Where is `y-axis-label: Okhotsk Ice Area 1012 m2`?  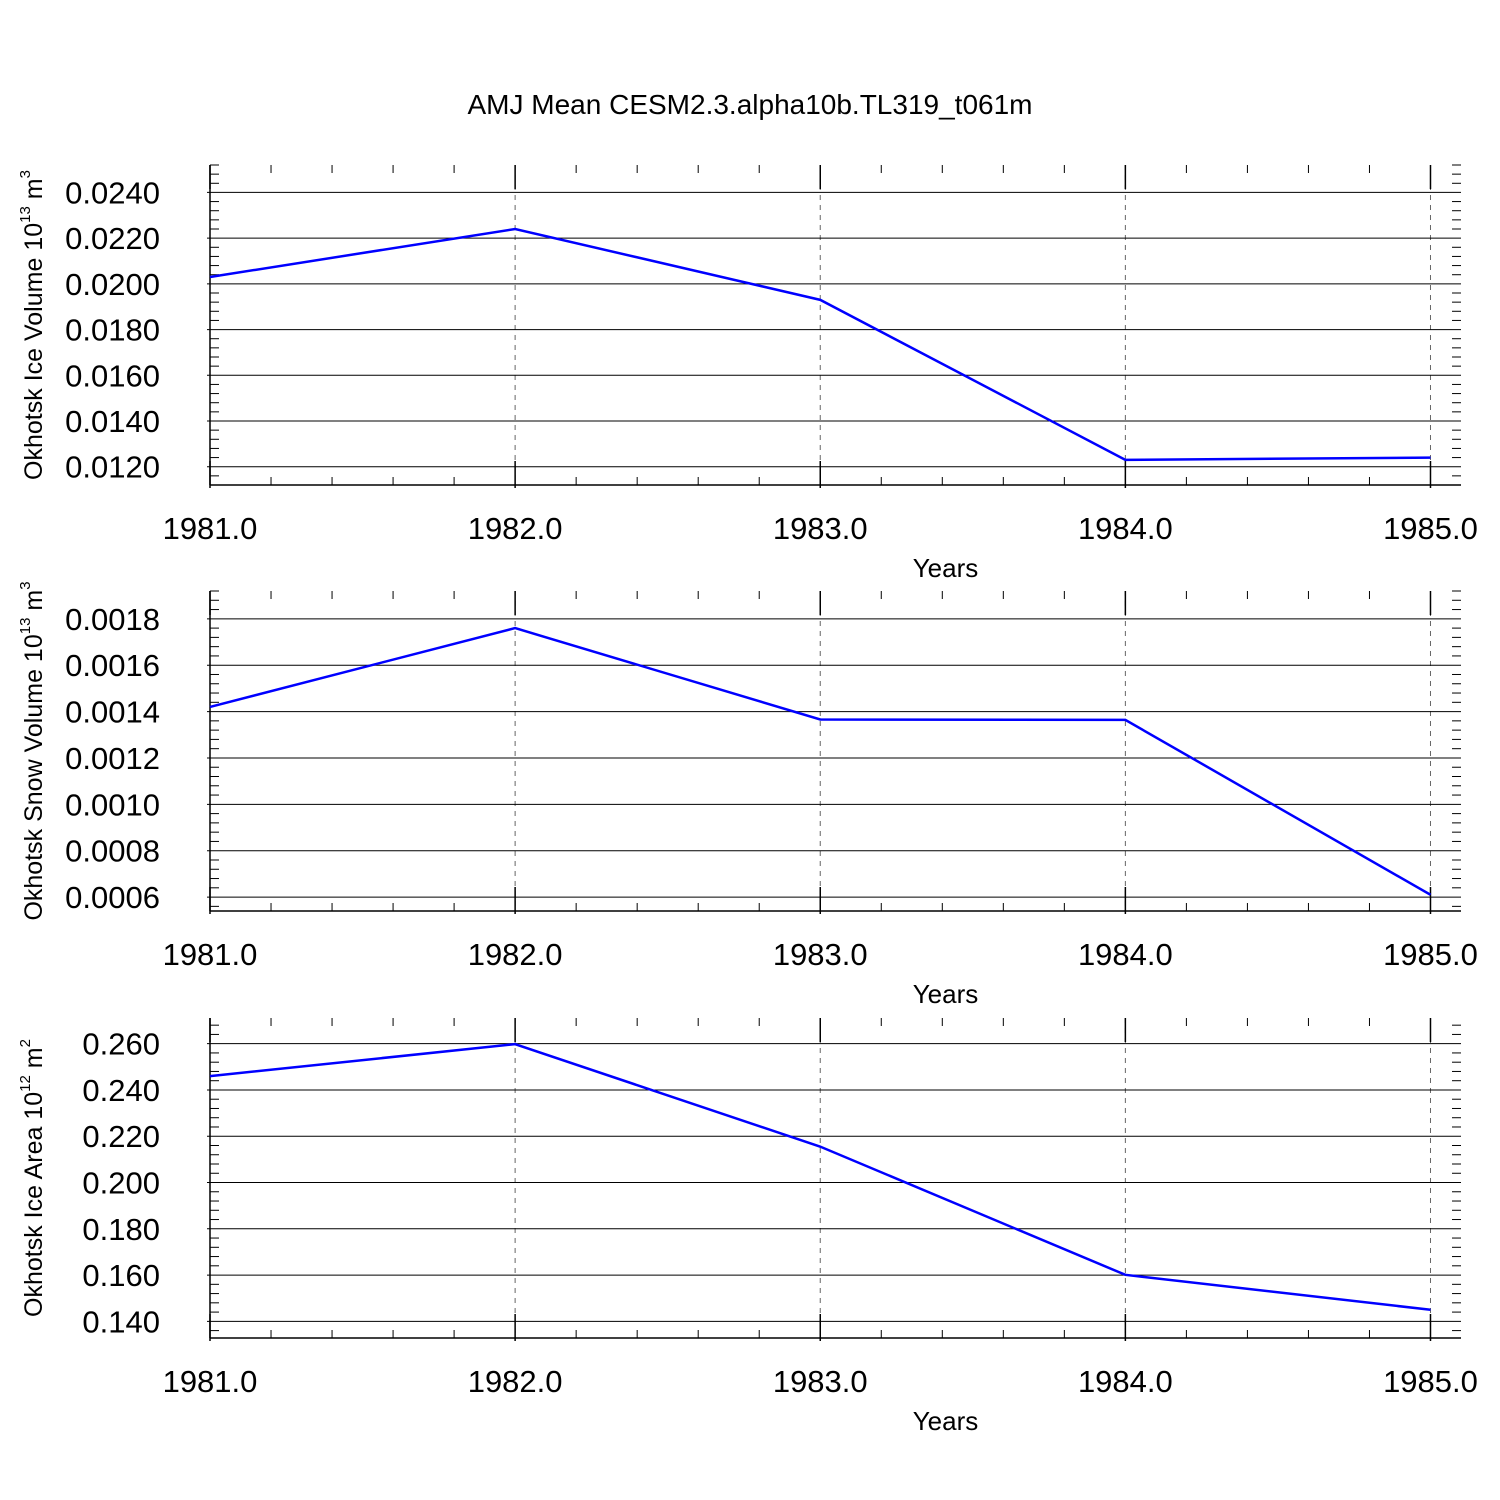 y-axis-label: Okhotsk Ice Area 1012 m2 is located at coordinates (32, 1178).